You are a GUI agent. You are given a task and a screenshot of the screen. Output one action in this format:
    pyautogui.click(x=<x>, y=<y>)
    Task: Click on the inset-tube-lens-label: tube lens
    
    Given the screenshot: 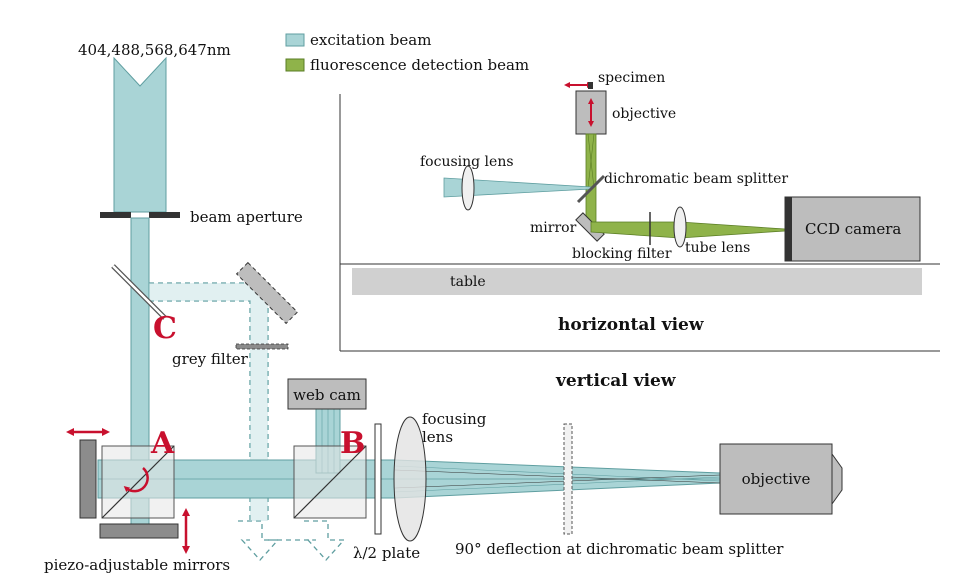 What is the action you would take?
    pyautogui.click(x=717, y=248)
    